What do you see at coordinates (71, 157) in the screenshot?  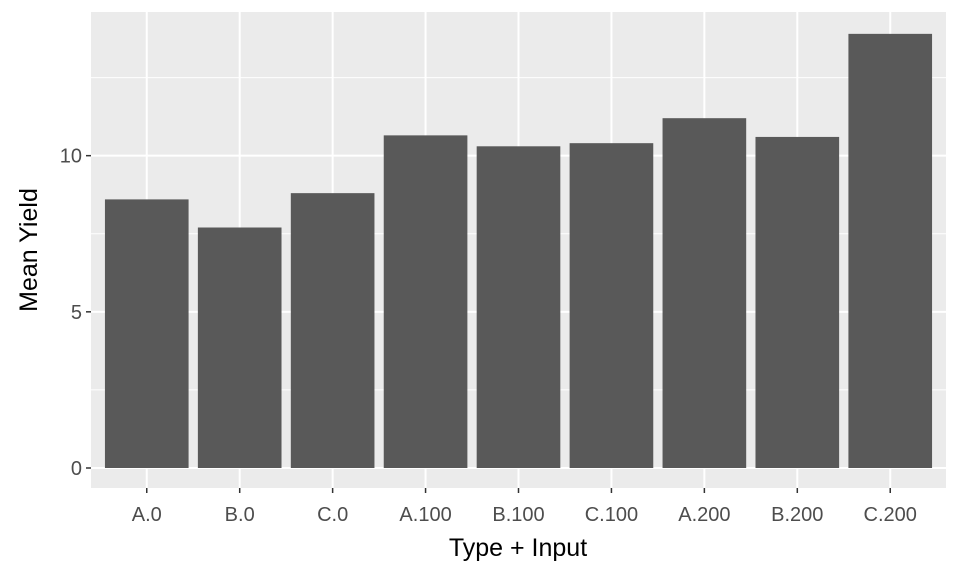 I see `y-tick-label: 10` at bounding box center [71, 157].